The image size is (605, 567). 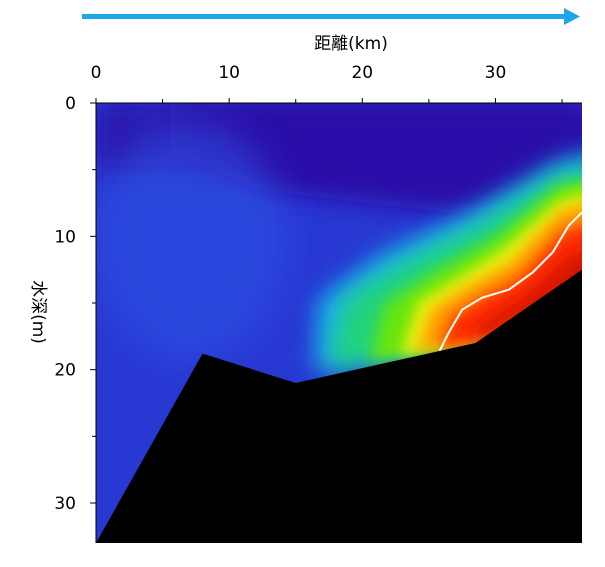 I want to click on x-axis-title: 距離(km), so click(x=351, y=44).